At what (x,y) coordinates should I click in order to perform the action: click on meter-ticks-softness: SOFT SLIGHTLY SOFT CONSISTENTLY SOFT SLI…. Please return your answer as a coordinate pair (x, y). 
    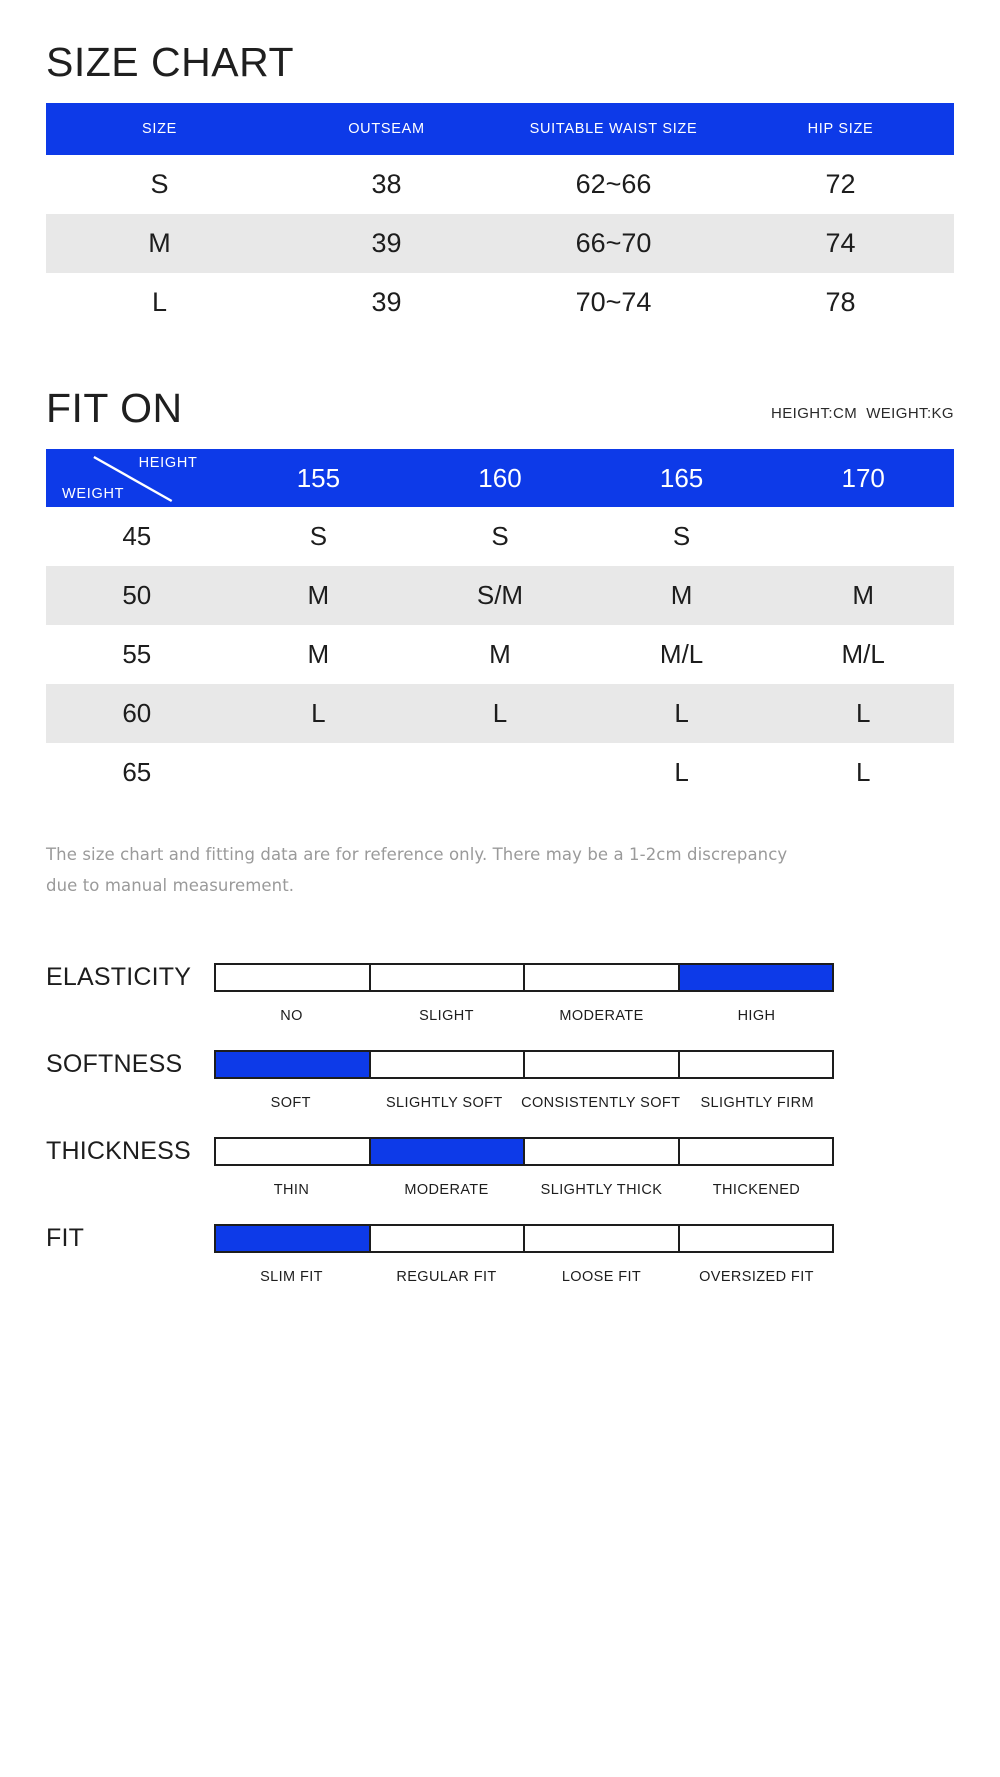
    Looking at the image, I should click on (524, 1103).